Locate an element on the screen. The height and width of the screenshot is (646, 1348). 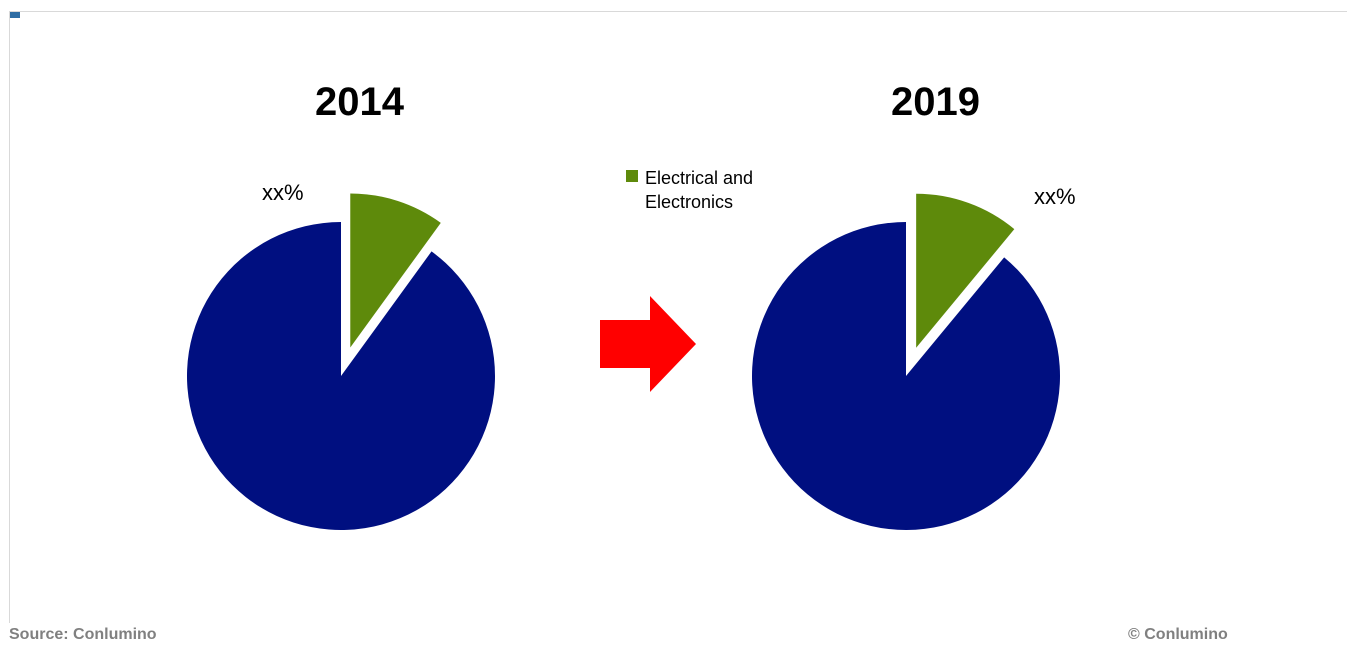
source-note: Source: Conlumino is located at coordinates (83, 634).